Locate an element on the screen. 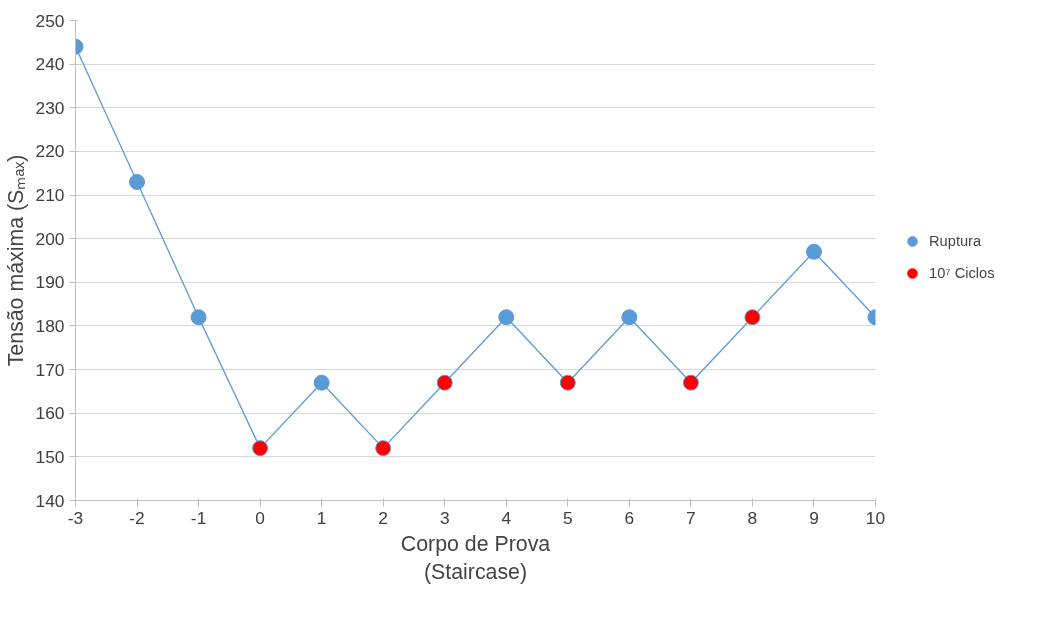 This screenshot has height=640, width=1064. x-tick-label: 8 is located at coordinates (752, 517).